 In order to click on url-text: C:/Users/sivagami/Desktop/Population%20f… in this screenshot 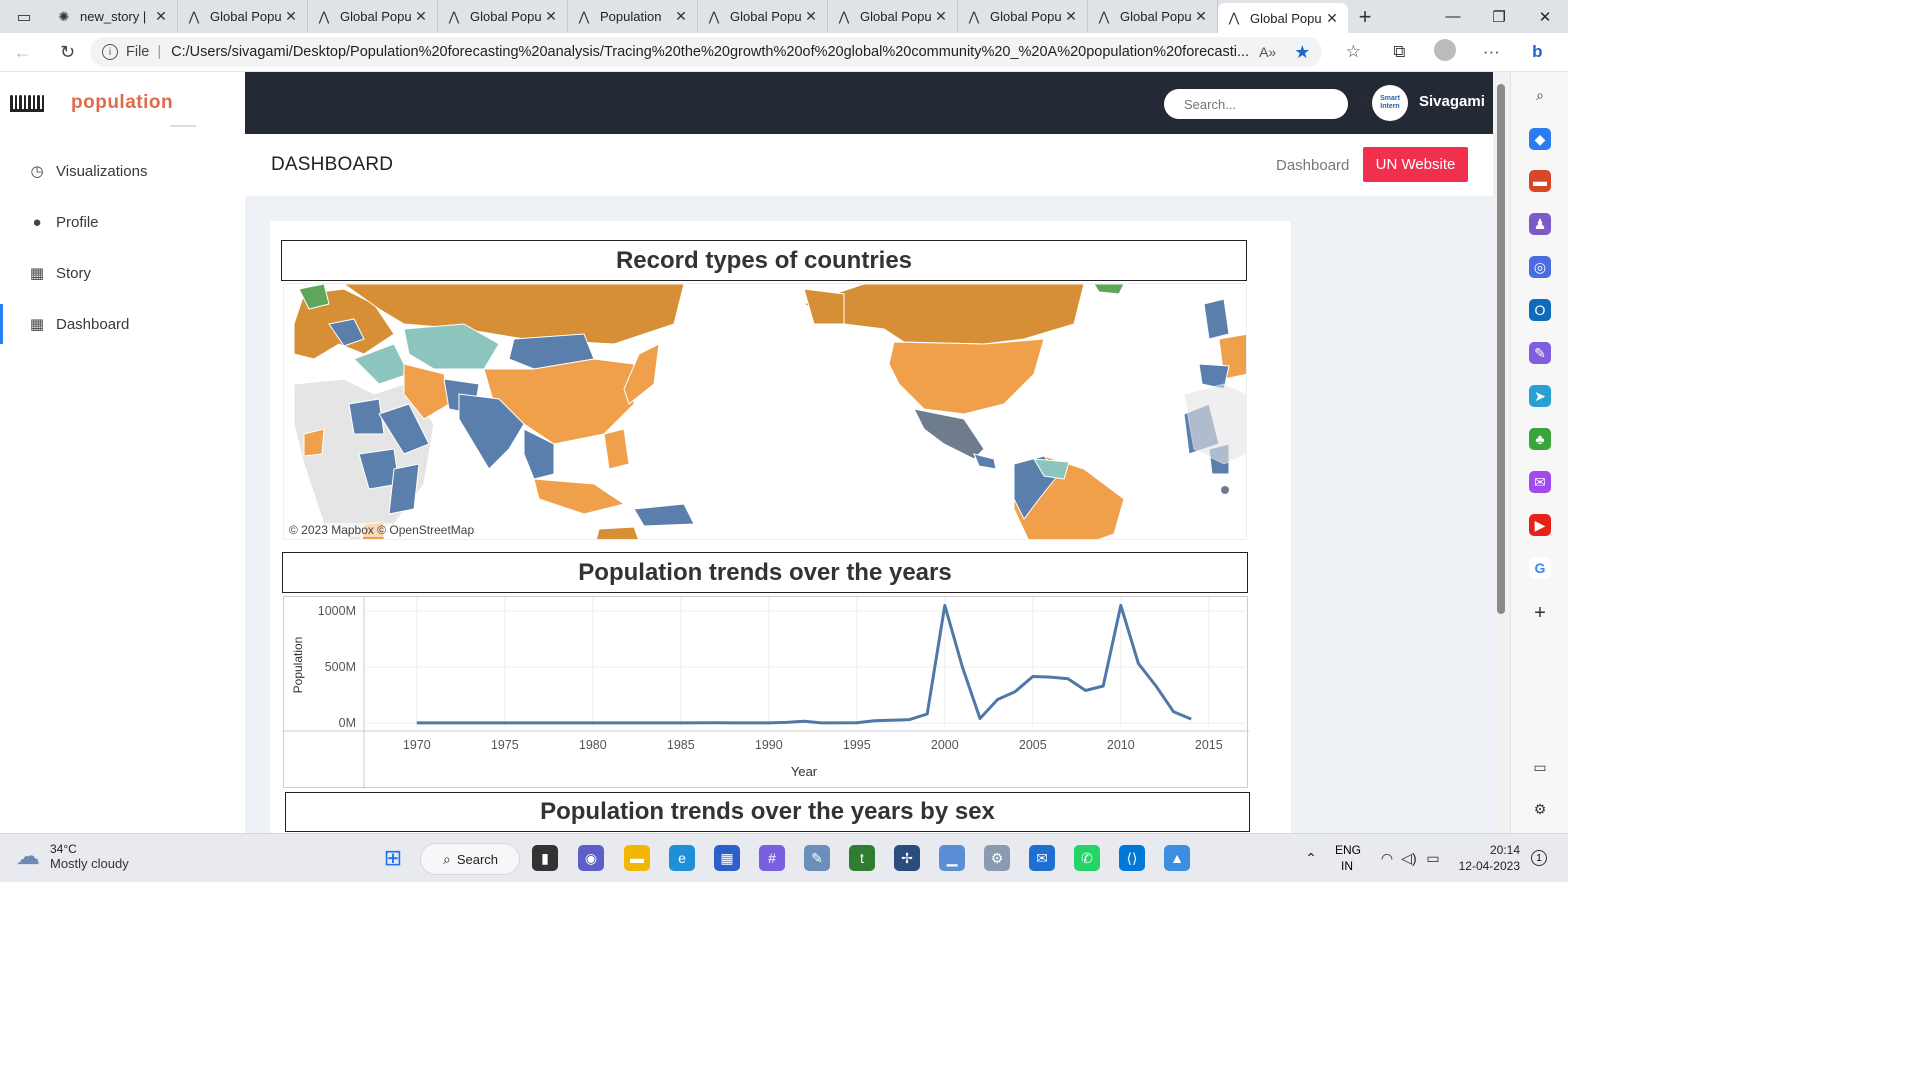, I will do `click(710, 52)`.